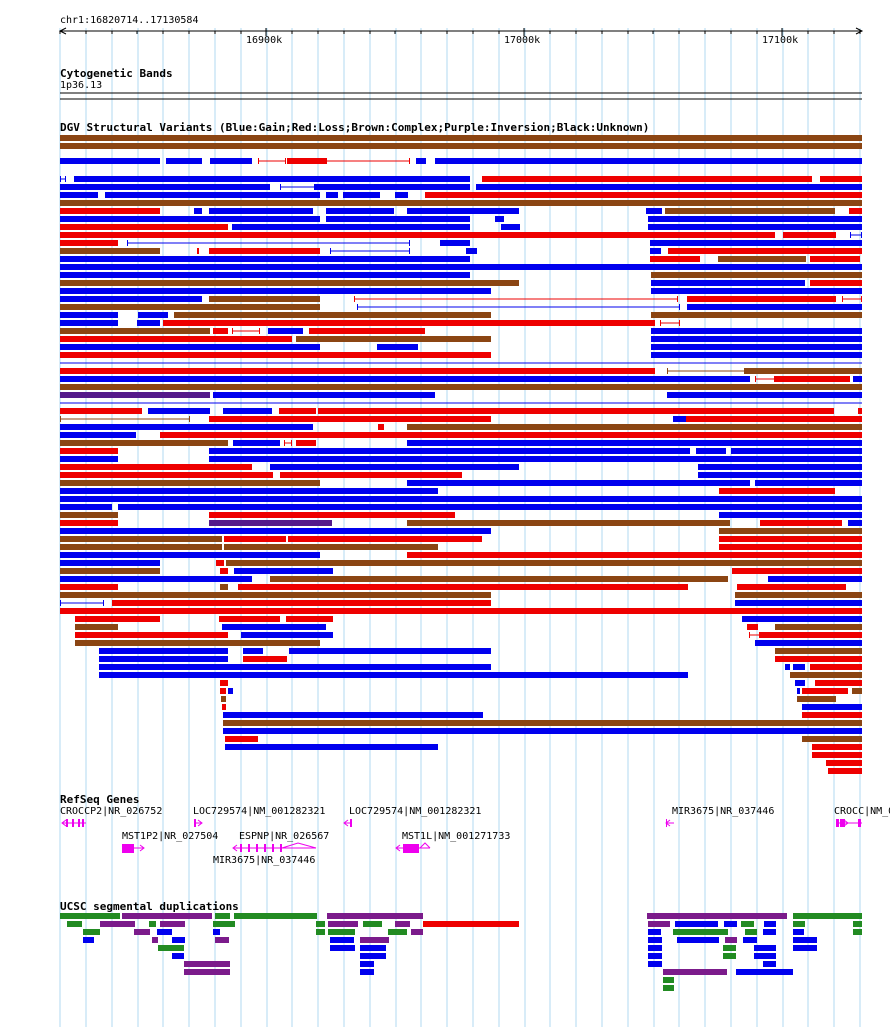  What do you see at coordinates (170, 836) in the screenshot?
I see `gene-label: MST1P2|NR_027504` at bounding box center [170, 836].